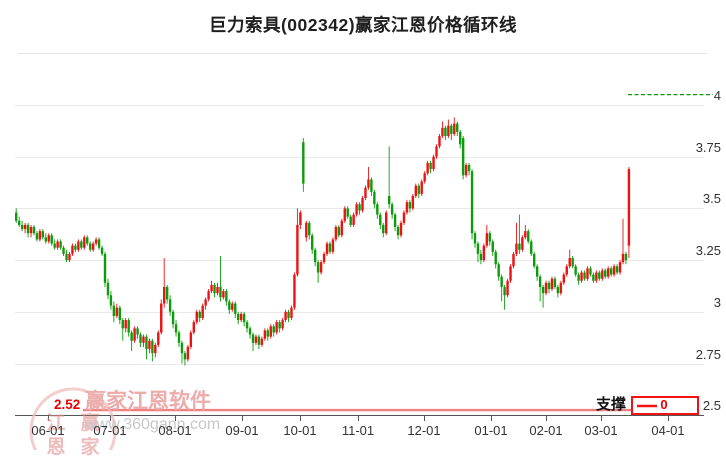 This screenshot has width=726, height=459. Describe the element at coordinates (73, 418) in the screenshot. I see `watermark-logo-circle` at that location.